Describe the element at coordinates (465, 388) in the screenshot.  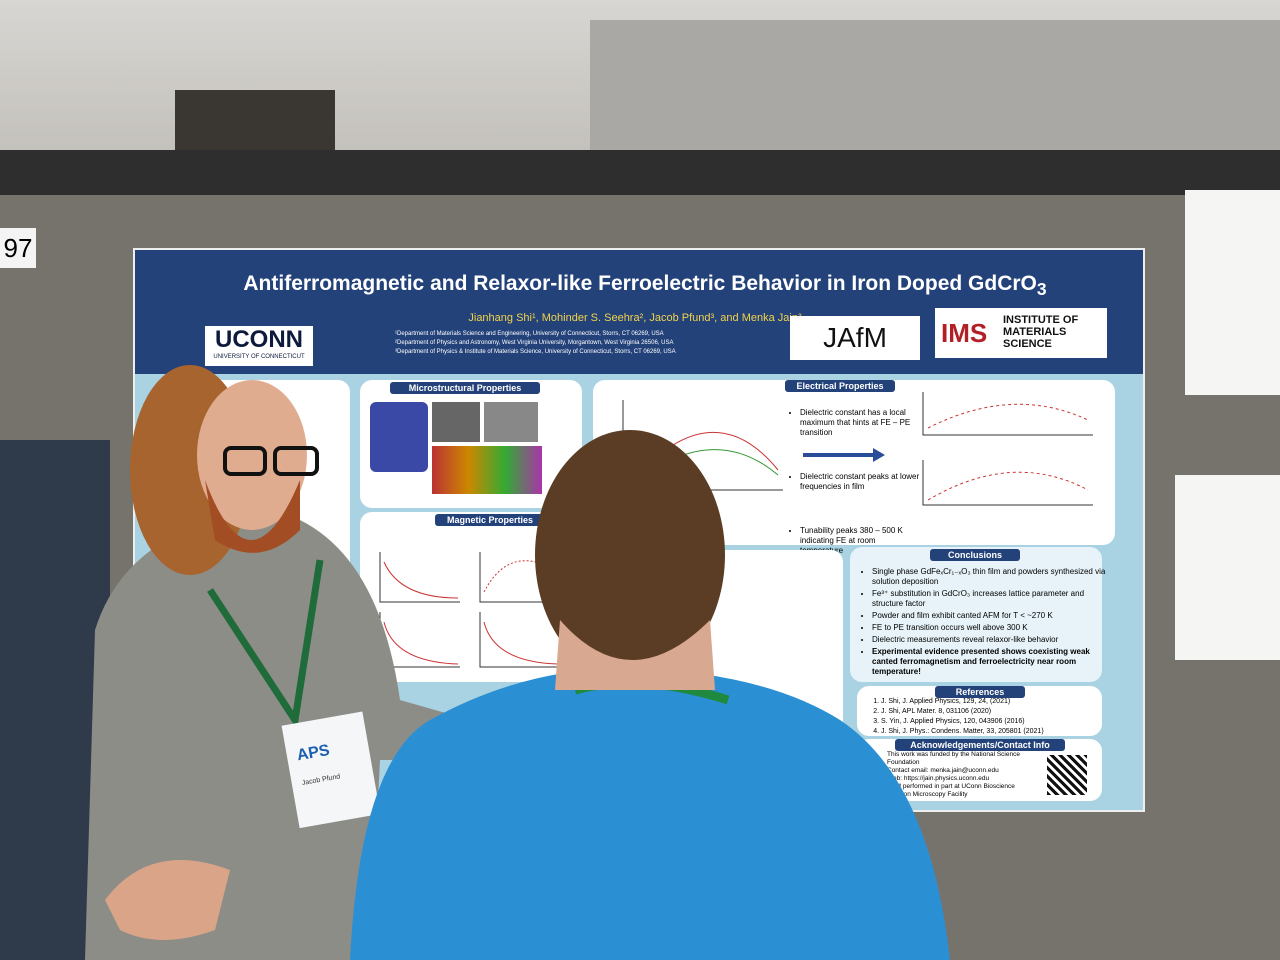
I see `microstructural-heading: Microstructural Properties` at that location.